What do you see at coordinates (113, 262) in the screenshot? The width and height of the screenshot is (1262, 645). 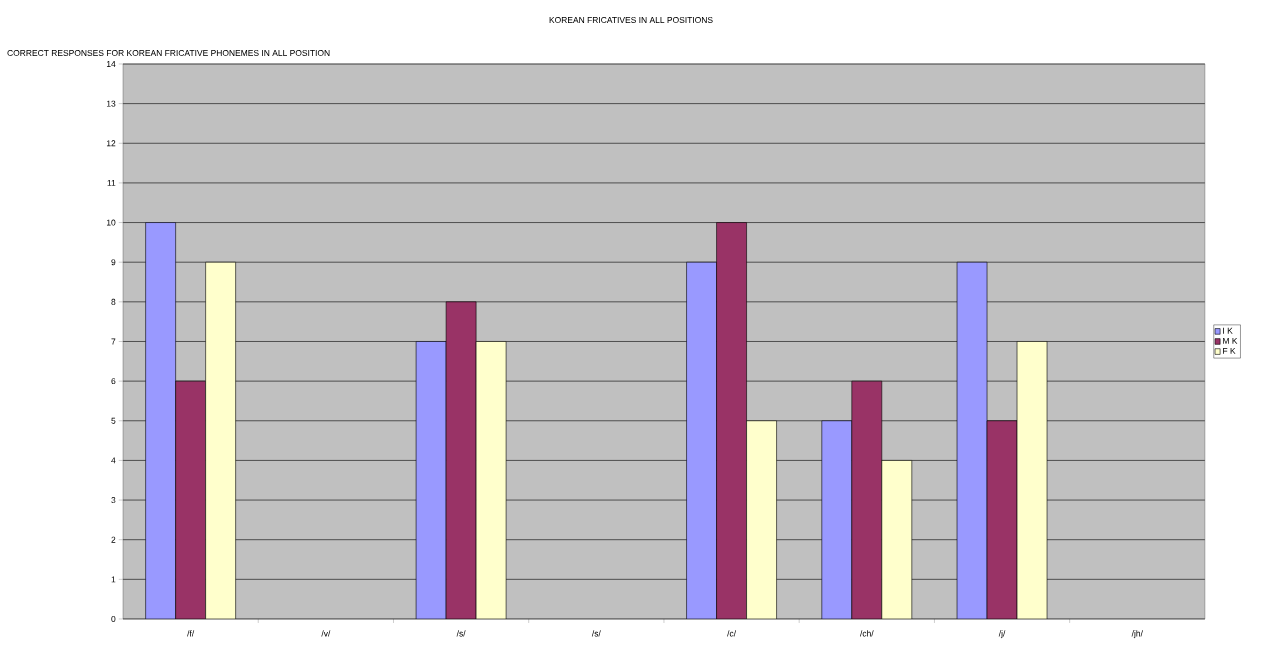 I see `y-tick-label: 9` at bounding box center [113, 262].